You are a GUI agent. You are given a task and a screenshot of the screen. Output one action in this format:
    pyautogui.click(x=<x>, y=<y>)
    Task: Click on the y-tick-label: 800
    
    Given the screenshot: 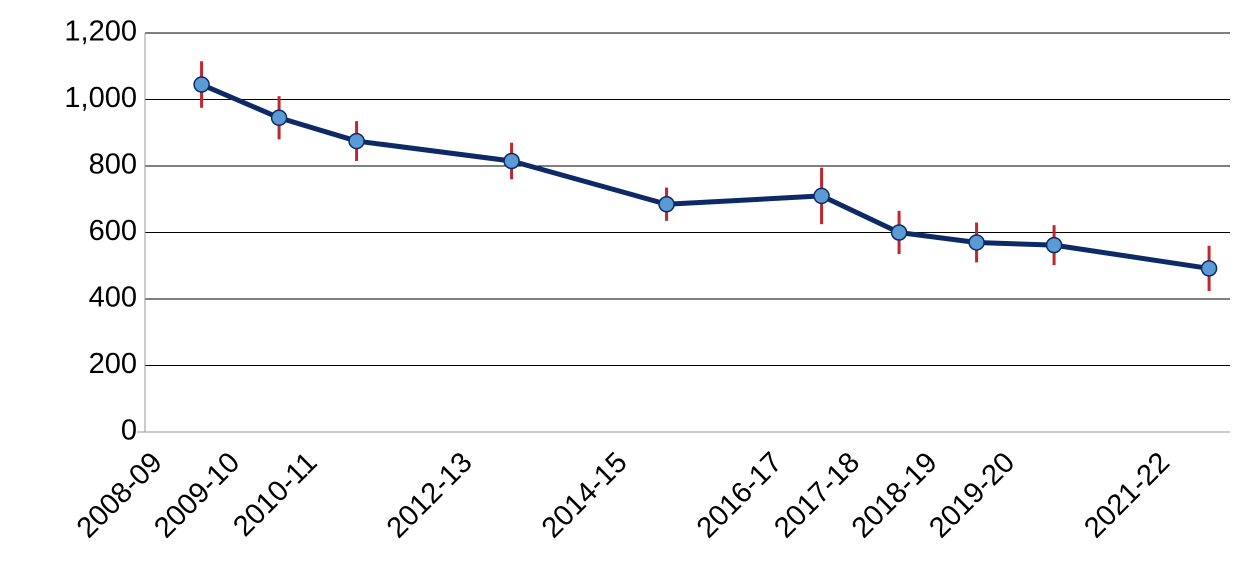 What is the action you would take?
    pyautogui.click(x=113, y=165)
    